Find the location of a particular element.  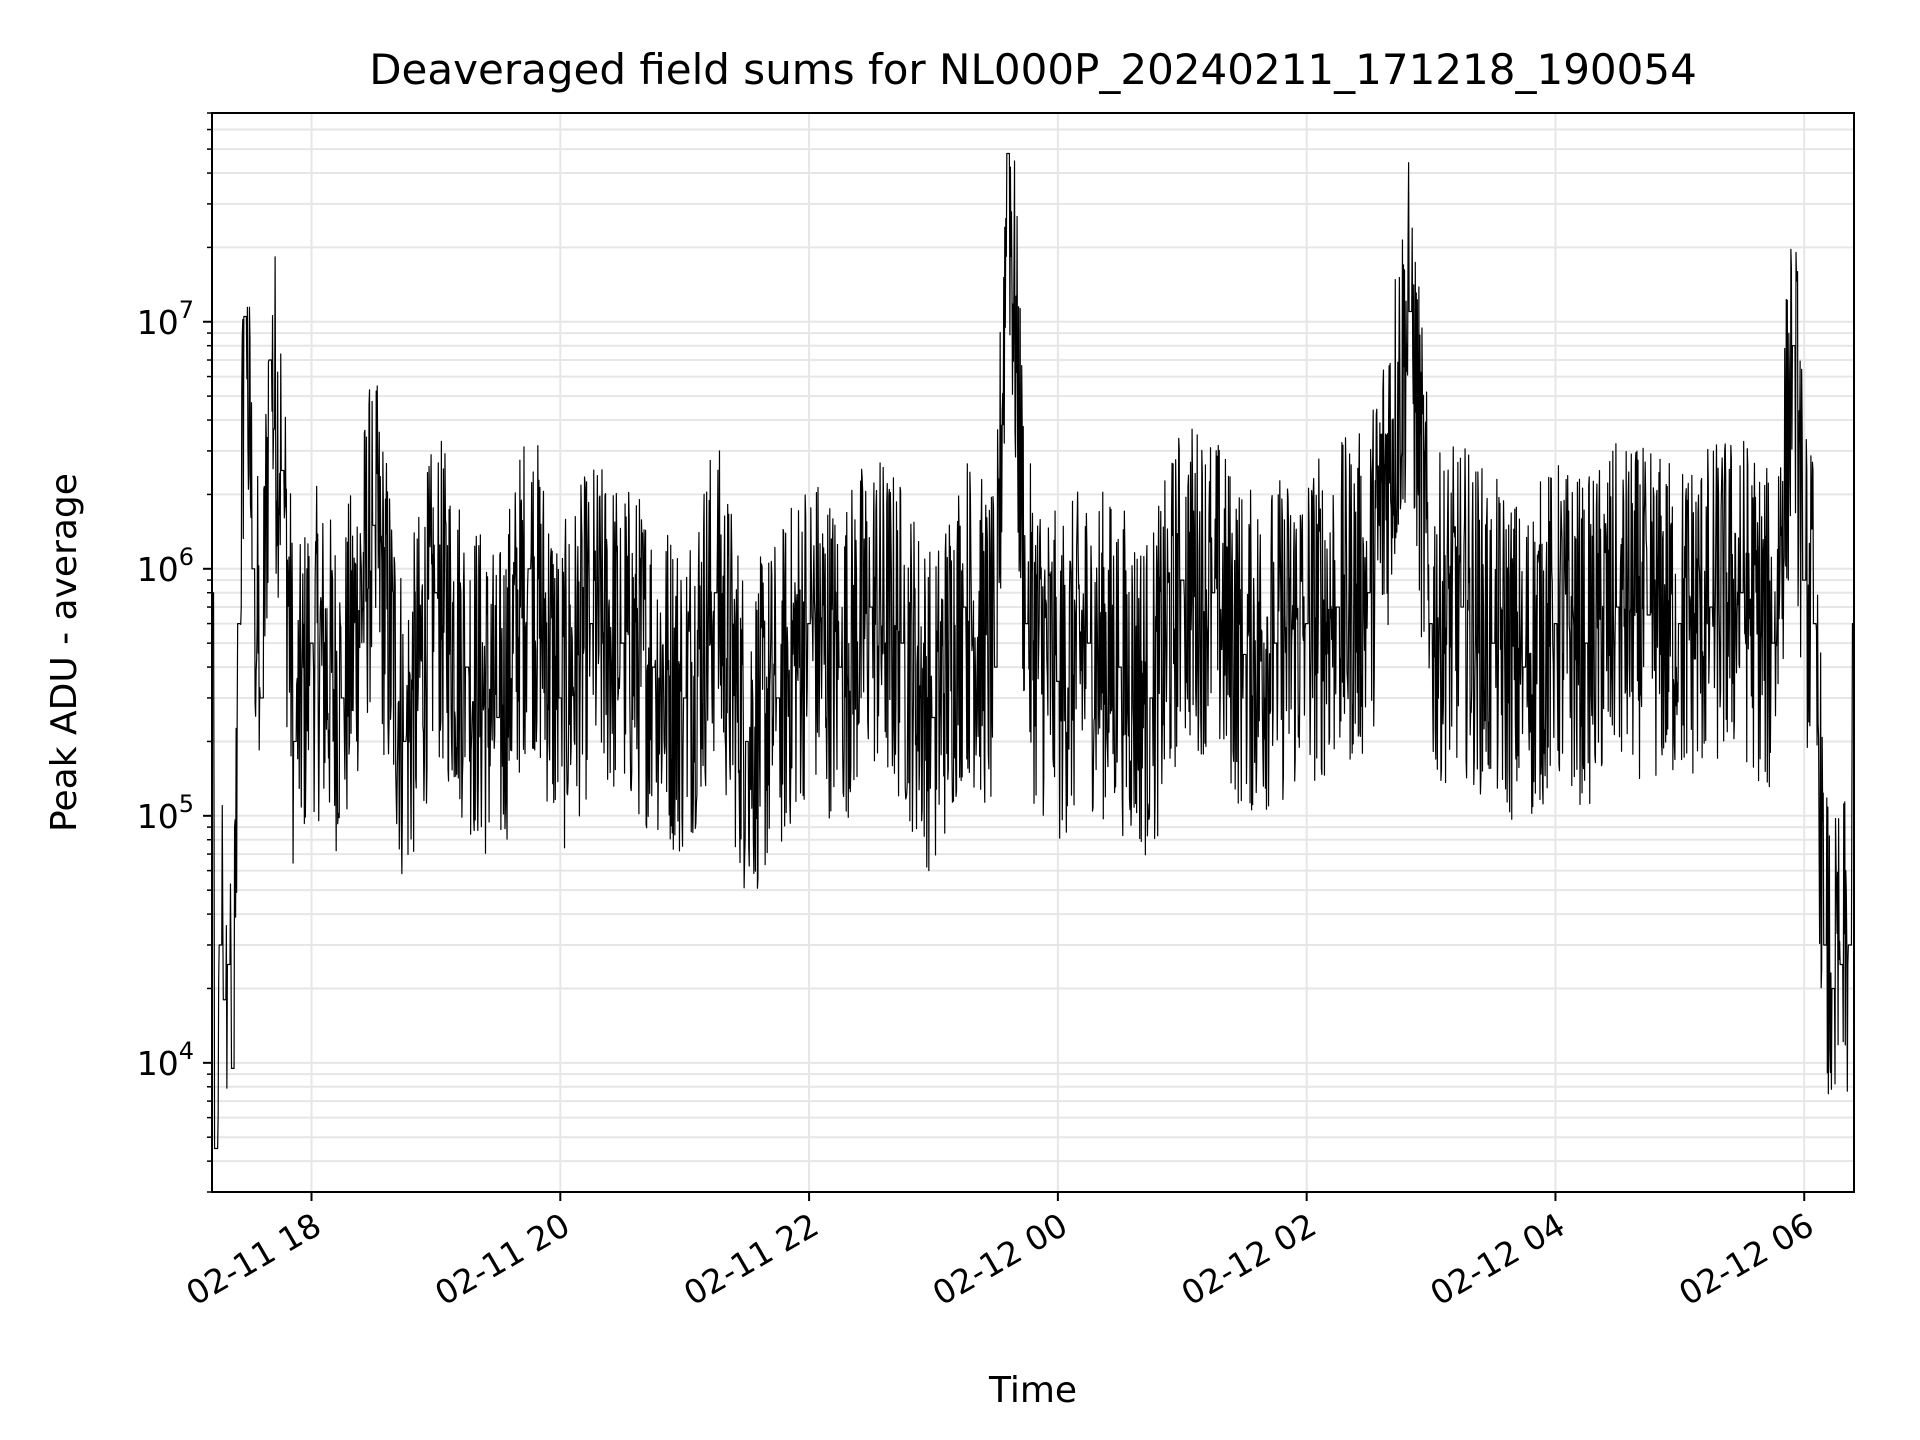

y-tick-label: 10⁶ is located at coordinates (165, 566).